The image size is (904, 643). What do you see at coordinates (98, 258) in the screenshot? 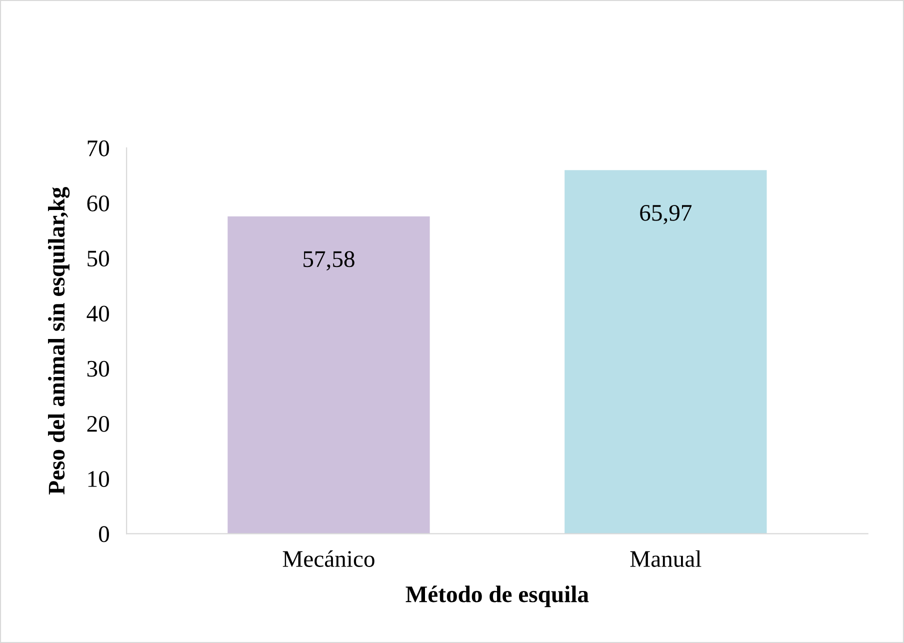
I see `y-tick-label: 50` at bounding box center [98, 258].